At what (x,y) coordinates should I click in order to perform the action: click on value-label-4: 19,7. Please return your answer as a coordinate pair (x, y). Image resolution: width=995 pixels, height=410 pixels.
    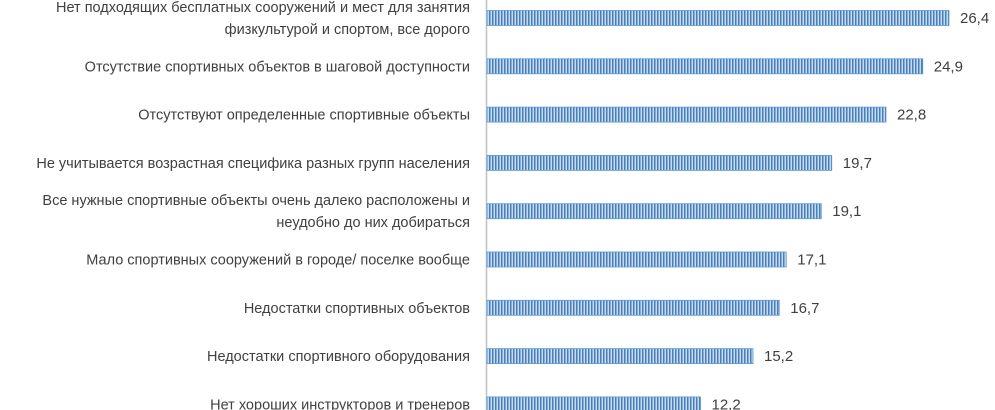
    Looking at the image, I should click on (857, 163).